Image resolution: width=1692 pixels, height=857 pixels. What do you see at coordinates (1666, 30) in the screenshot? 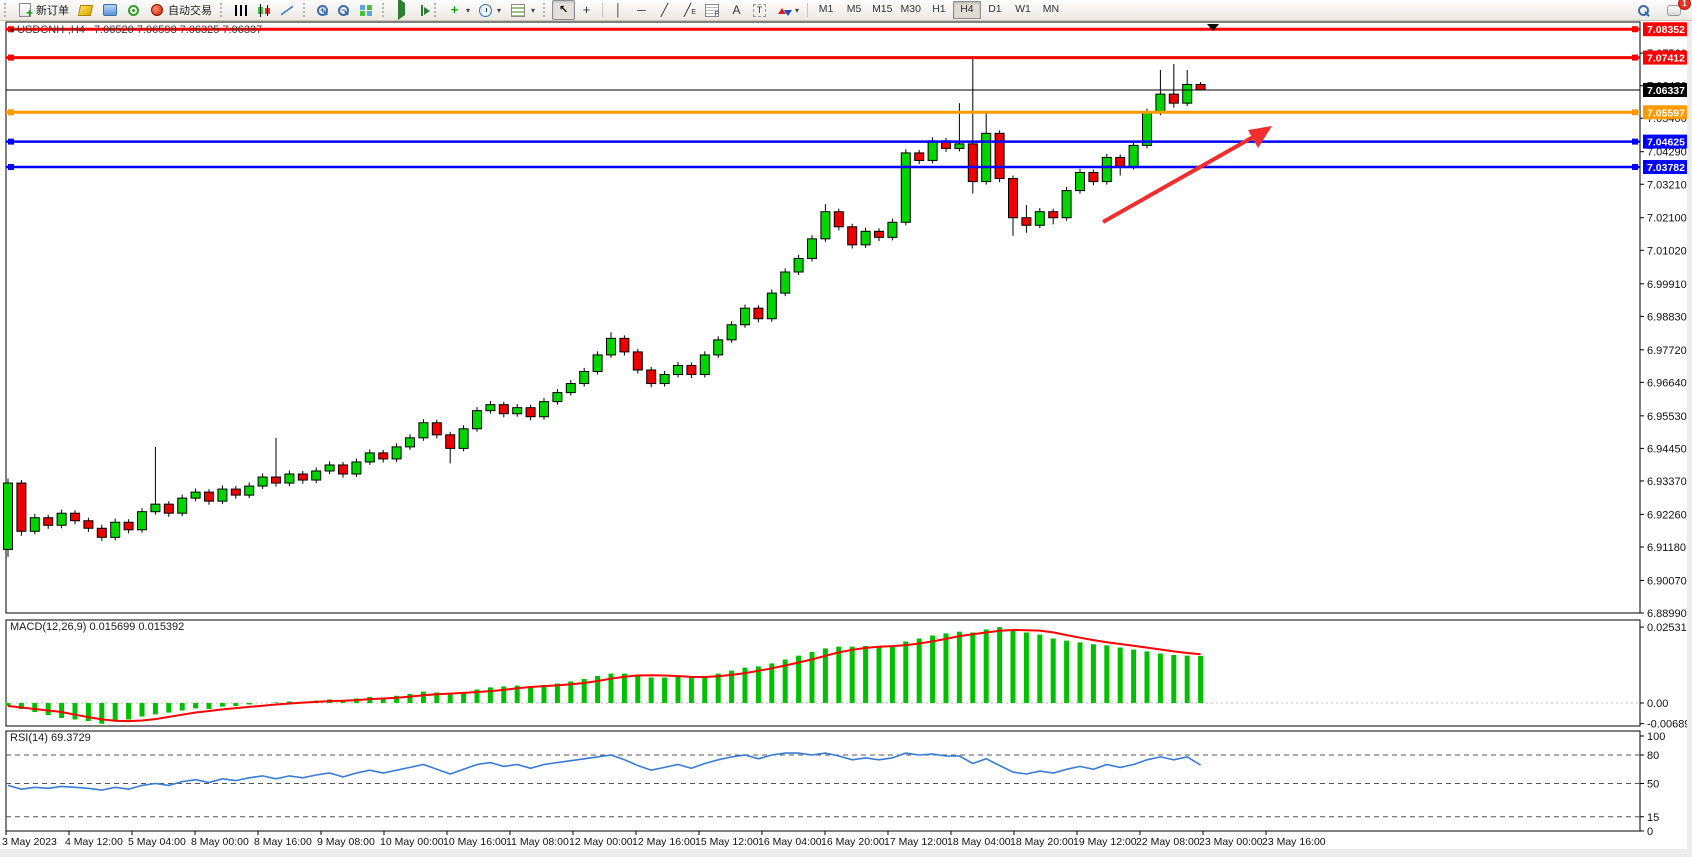
I see `svg-text: 7.08352` at bounding box center [1666, 30].